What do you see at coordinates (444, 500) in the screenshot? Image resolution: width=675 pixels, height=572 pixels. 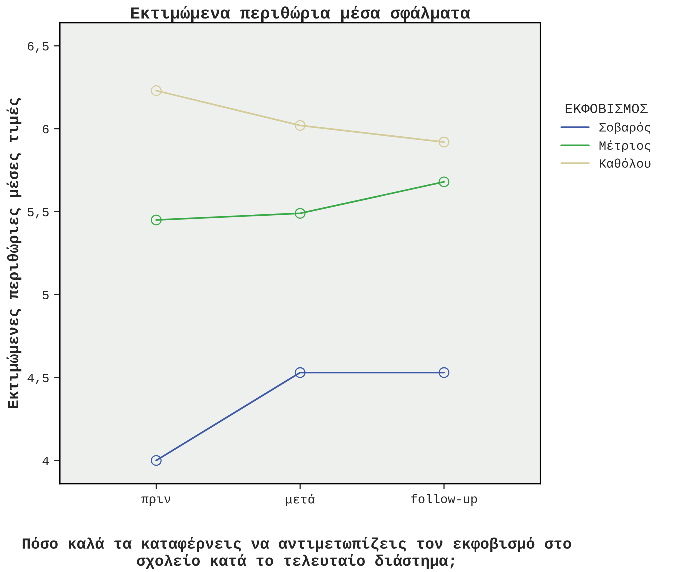 I see `x-tick-label: follow-up` at bounding box center [444, 500].